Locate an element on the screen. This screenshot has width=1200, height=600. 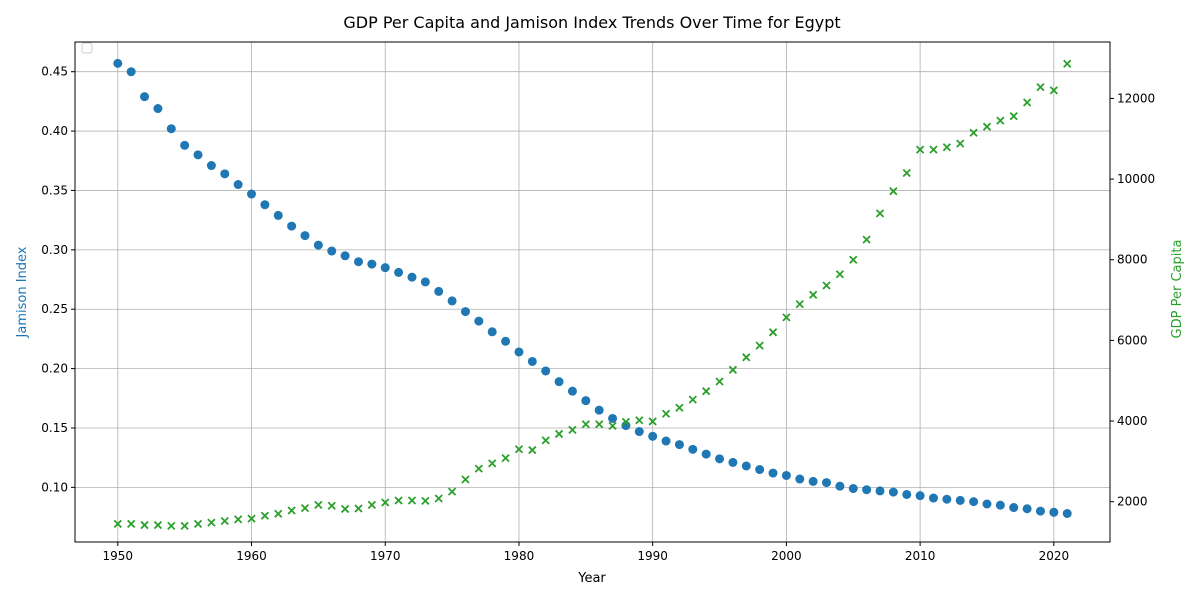
right-y-axis-label: GDP Per Capita is located at coordinates (1177, 289).